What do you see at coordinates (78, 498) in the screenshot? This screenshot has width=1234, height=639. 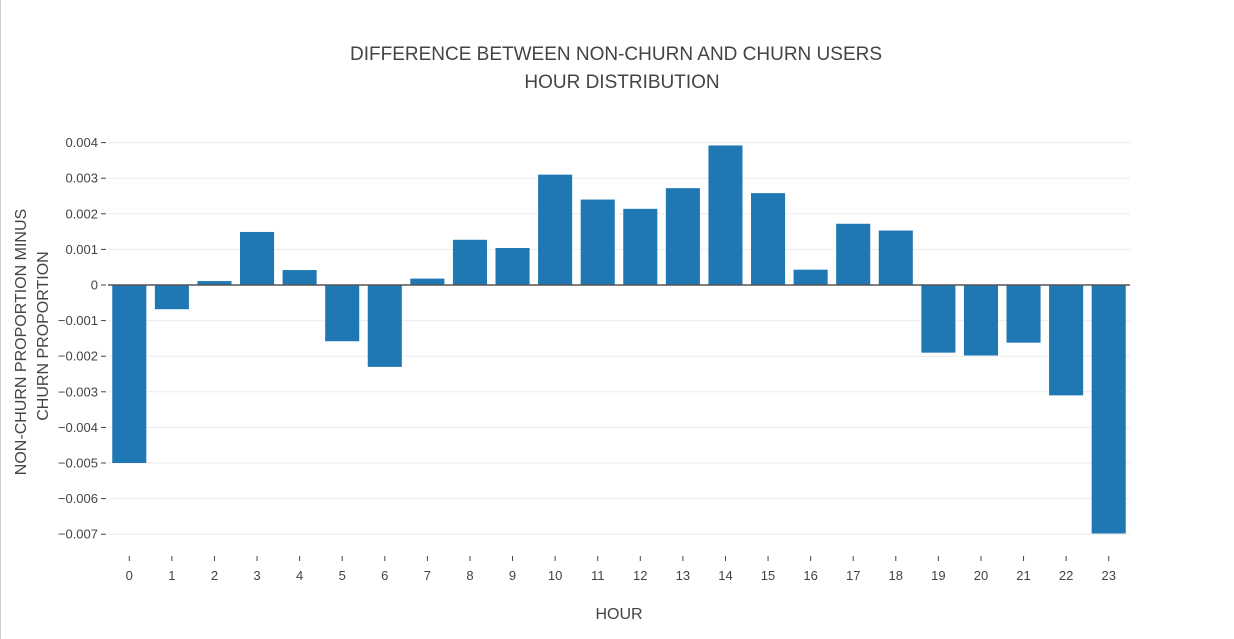 I see `y-tick-label: −0.006` at bounding box center [78, 498].